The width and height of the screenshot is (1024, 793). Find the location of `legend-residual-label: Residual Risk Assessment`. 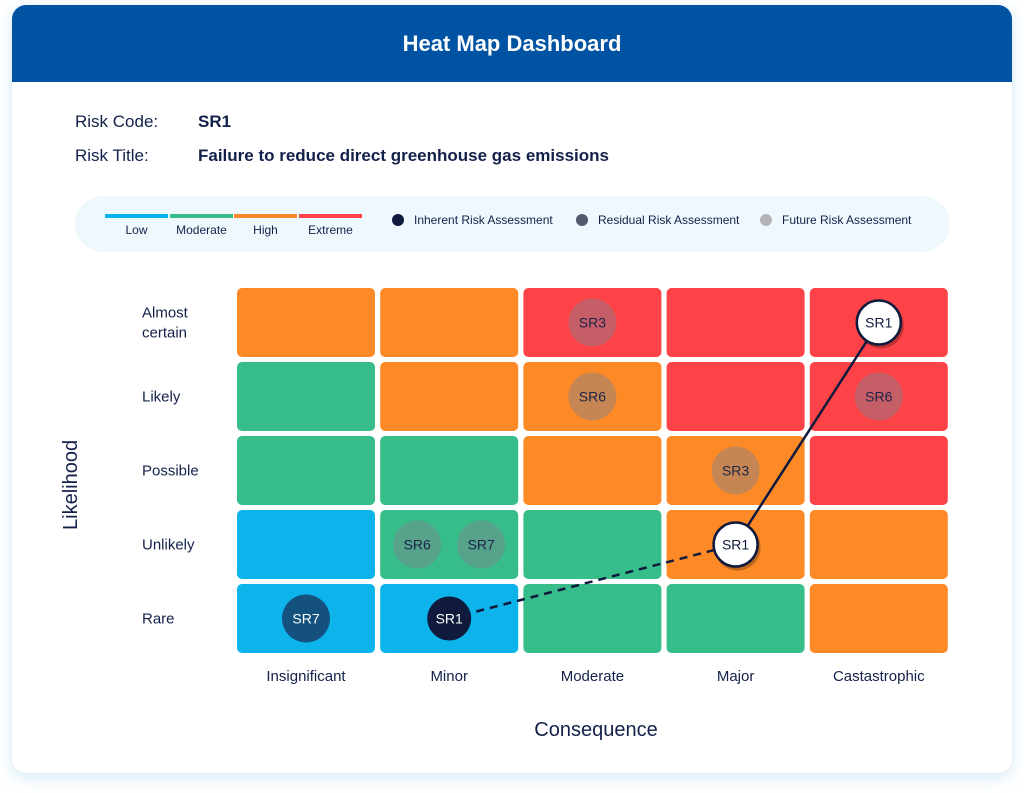

legend-residual-label: Residual Risk Assessment is located at coordinates (669, 220).